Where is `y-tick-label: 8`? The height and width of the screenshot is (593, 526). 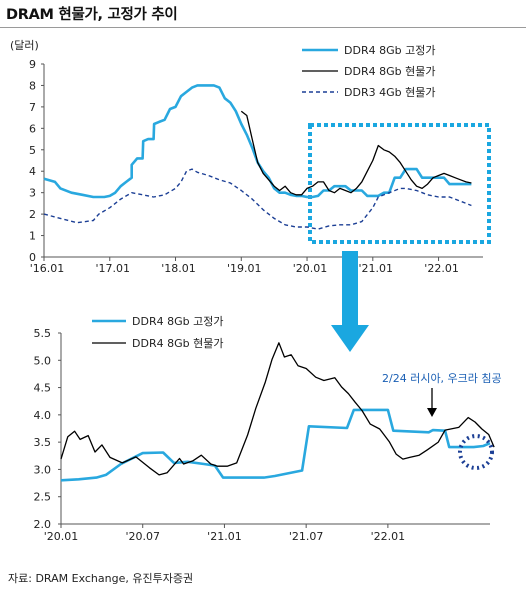
y-tick-label: 8 is located at coordinates (32, 85).